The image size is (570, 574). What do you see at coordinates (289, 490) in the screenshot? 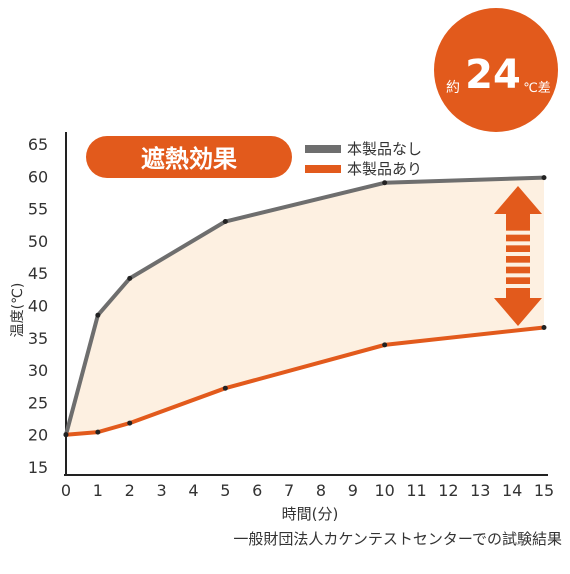
I see `x-tick-label: 7` at bounding box center [289, 490].